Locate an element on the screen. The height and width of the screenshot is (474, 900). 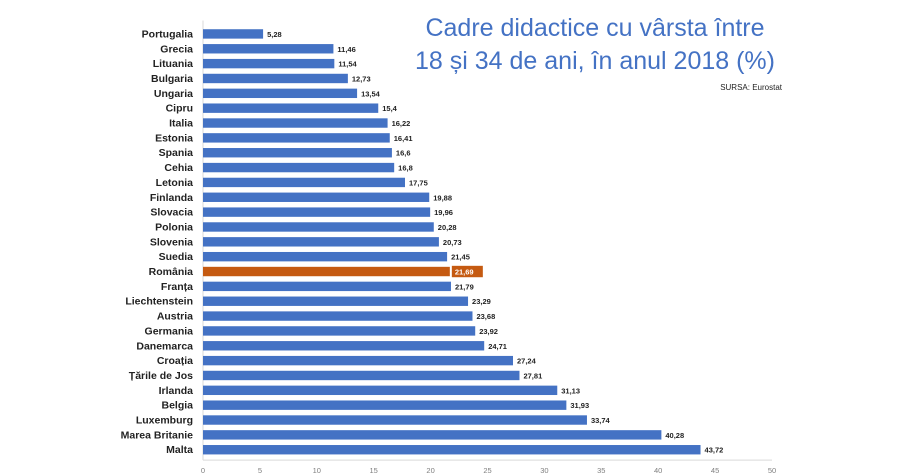
value-label-12: 19,96 is located at coordinates (443, 212).